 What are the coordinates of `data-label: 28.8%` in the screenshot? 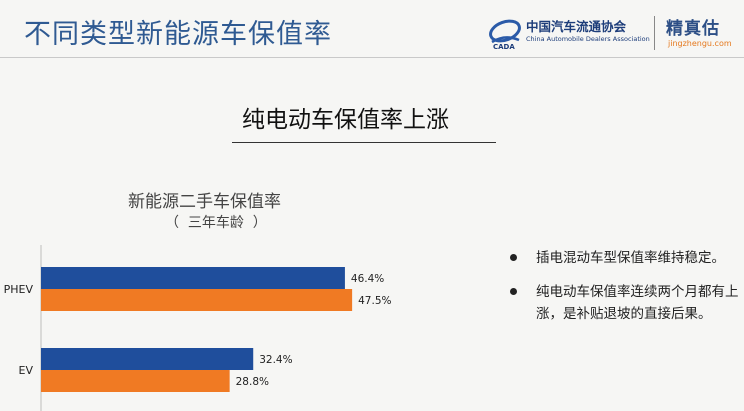 It's located at (252, 382).